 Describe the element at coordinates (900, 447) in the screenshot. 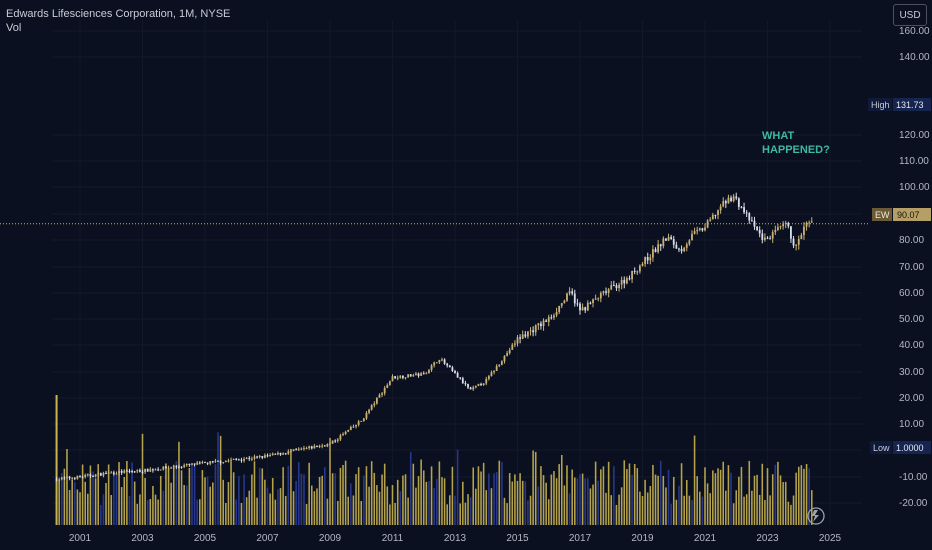

I see `low-label: Low 1.0000` at that location.